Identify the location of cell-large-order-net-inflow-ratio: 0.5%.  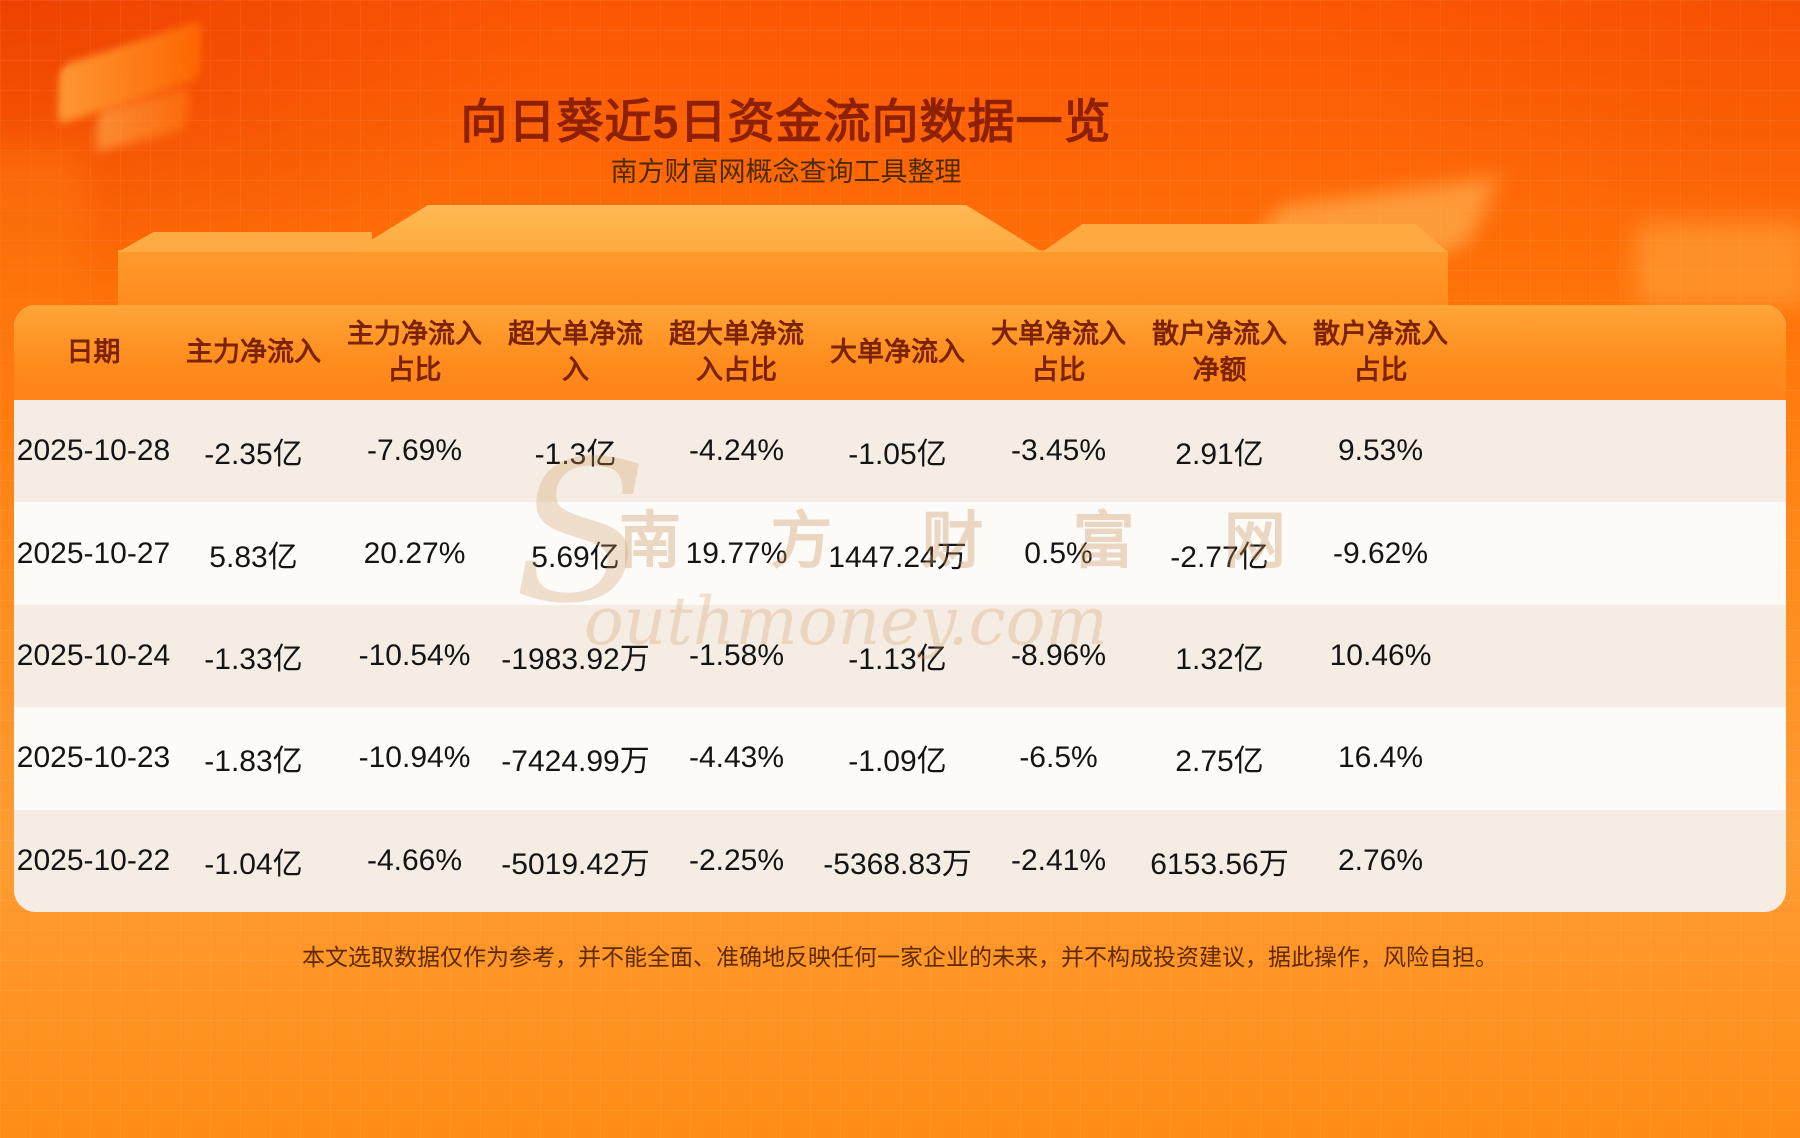
(1058, 553).